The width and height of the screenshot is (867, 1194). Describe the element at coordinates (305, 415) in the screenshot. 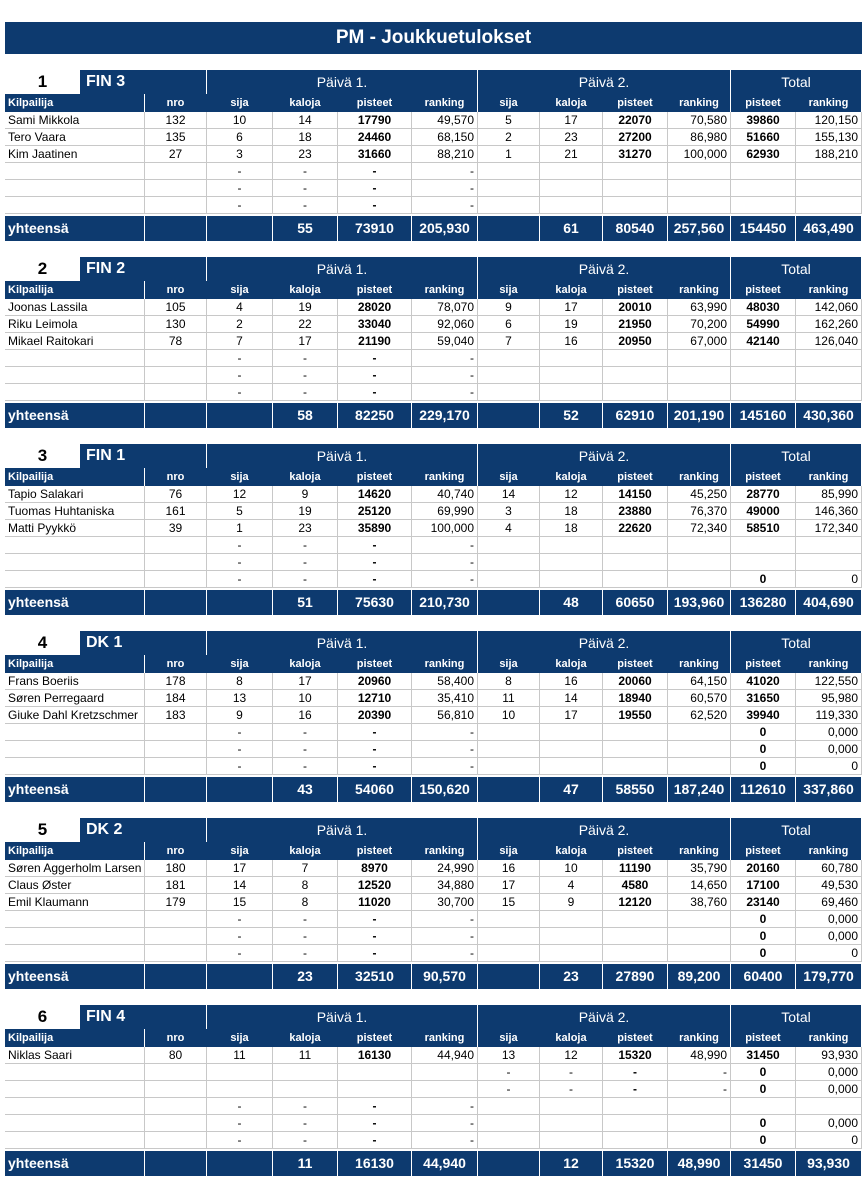

I see `total-cell: 58` at that location.